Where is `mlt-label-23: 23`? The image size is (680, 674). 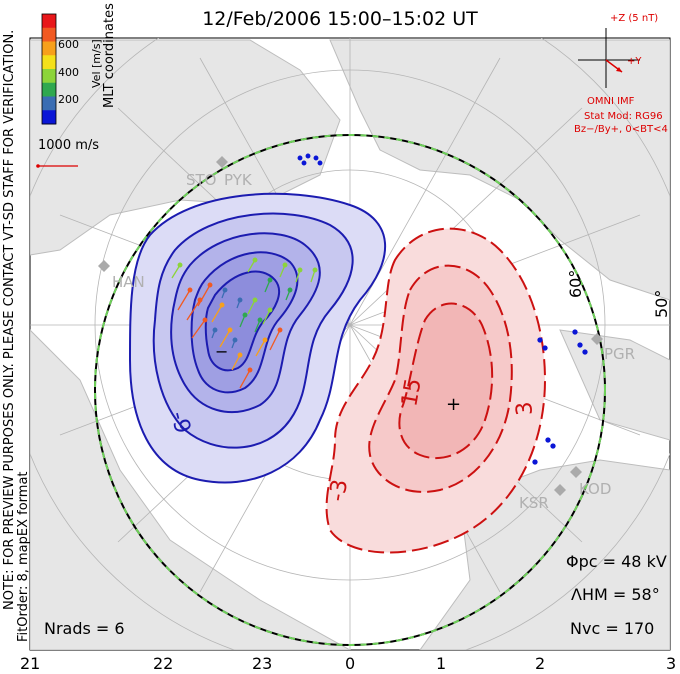 mlt-label-23: 23 is located at coordinates (262, 663).